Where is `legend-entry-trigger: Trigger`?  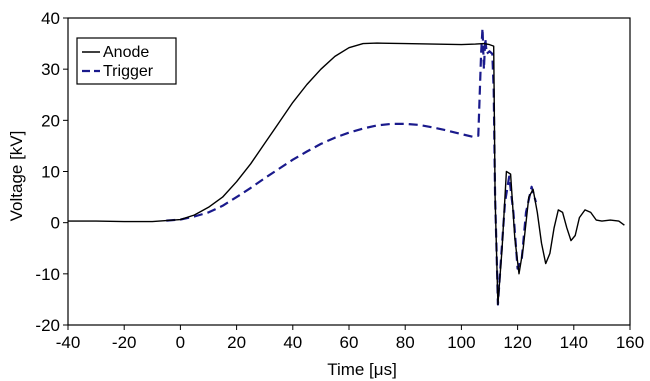
legend-entry-trigger: Trigger is located at coordinates (128, 71).